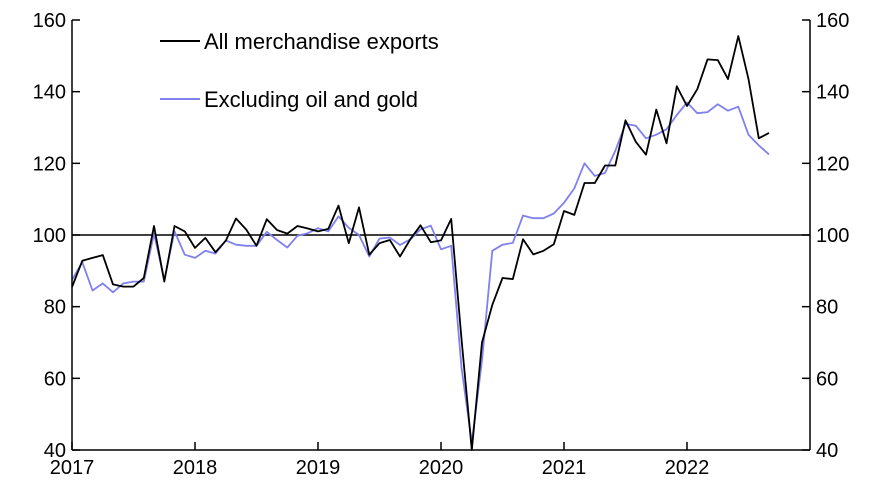  Describe the element at coordinates (55, 379) in the screenshot. I see `y-tick-label-left-60: 60` at that location.